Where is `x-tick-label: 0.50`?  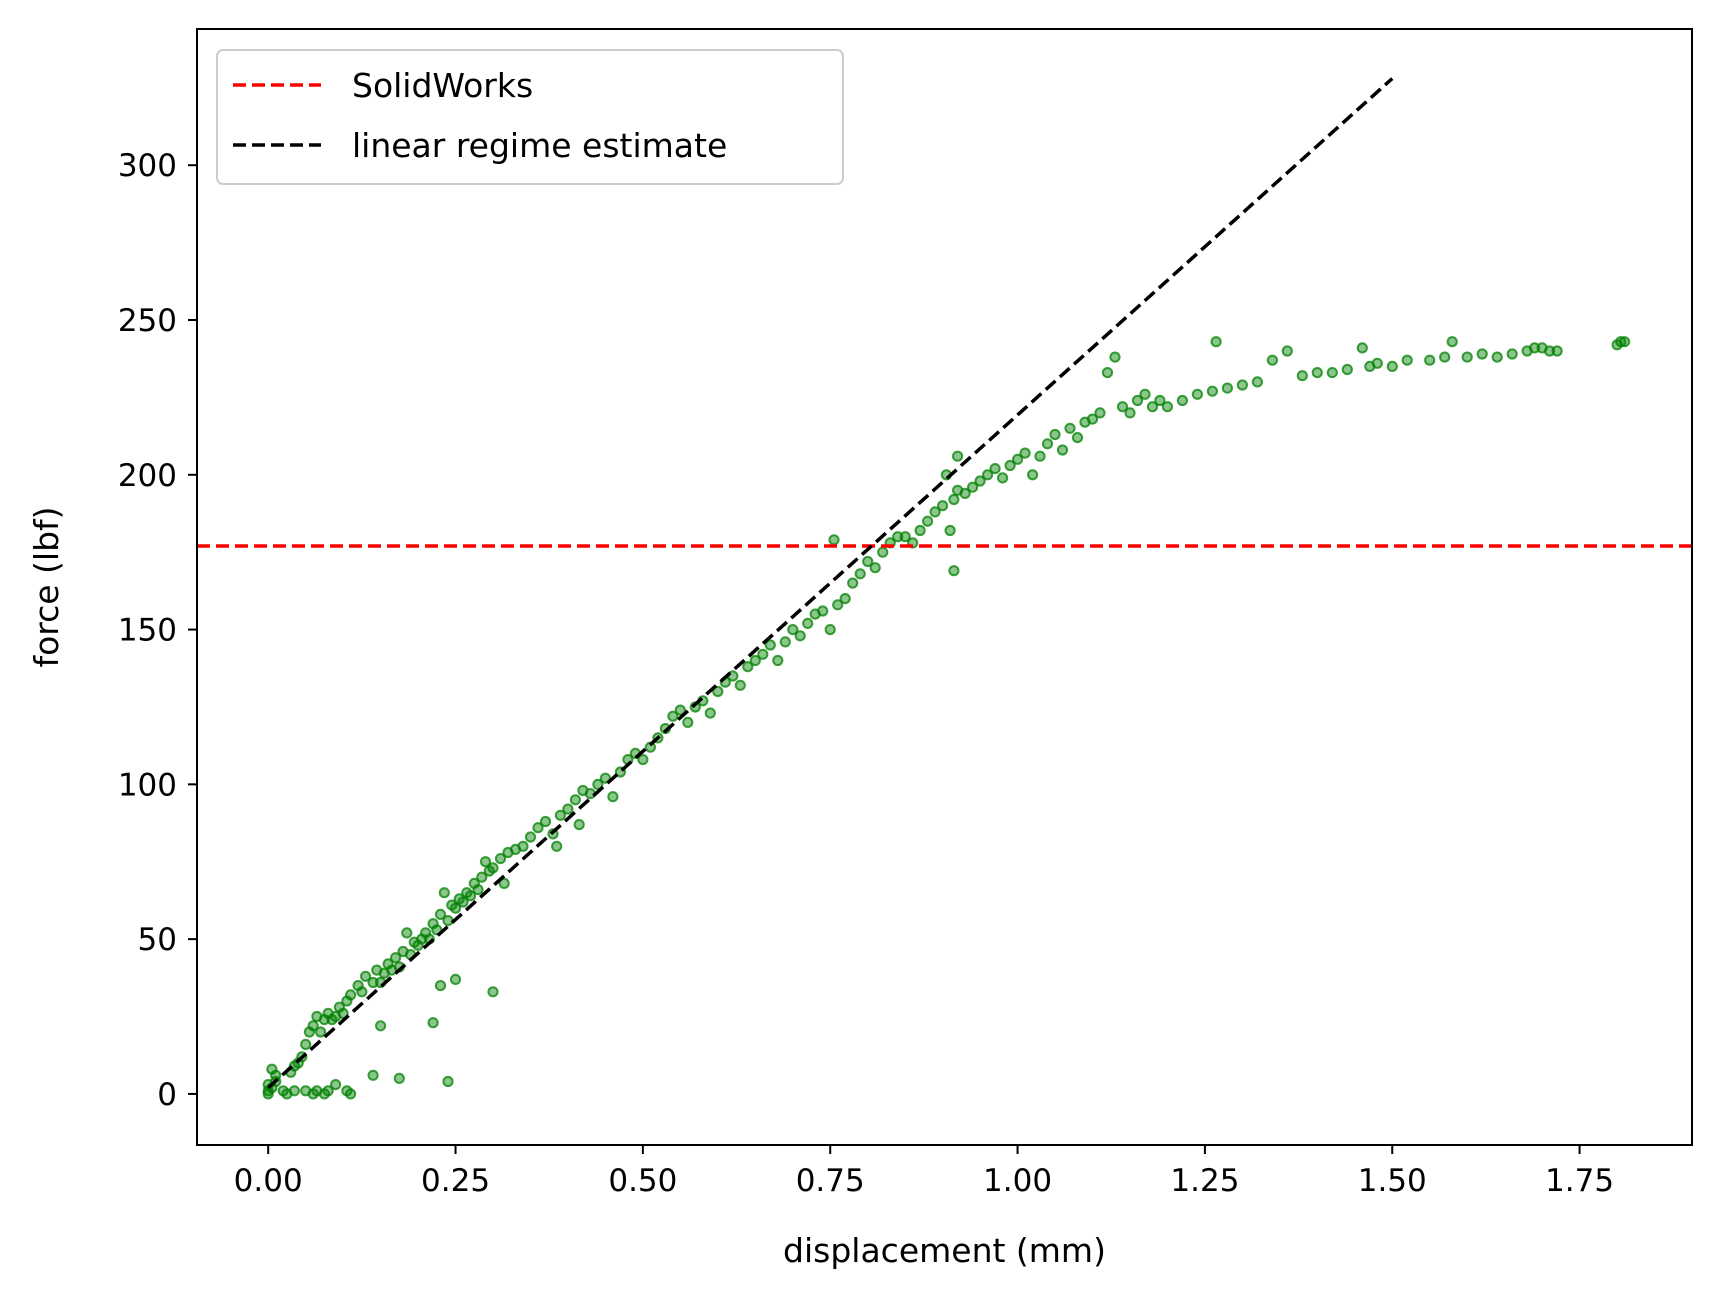 x-tick-label: 0.50 is located at coordinates (642, 1181).